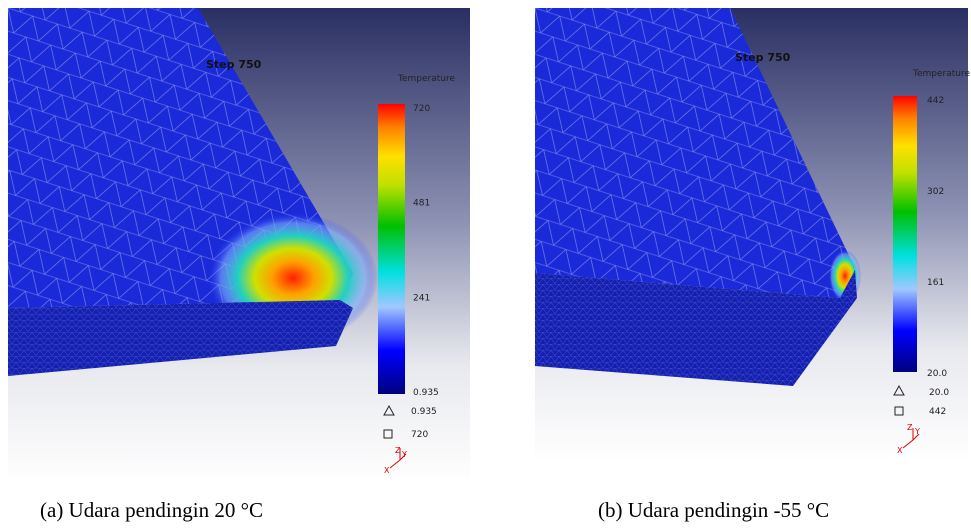 The width and height of the screenshot is (971, 528). Describe the element at coordinates (419, 435) in the screenshot. I see `max-label: 720` at that location.